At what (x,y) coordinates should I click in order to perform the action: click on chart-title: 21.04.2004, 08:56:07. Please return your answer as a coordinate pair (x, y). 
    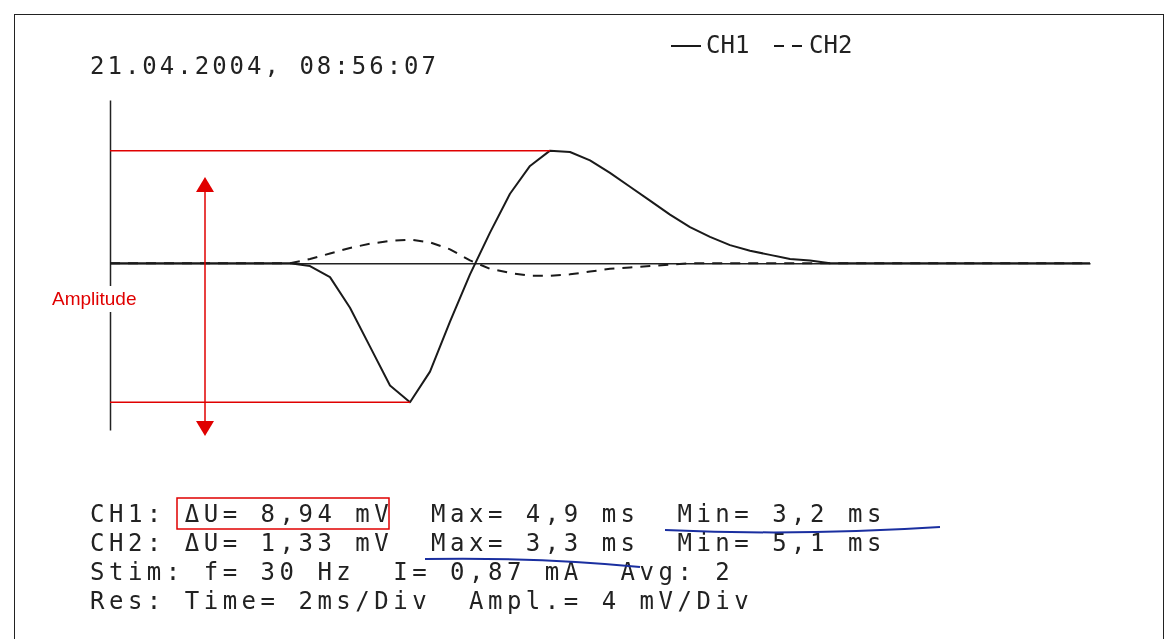
    Looking at the image, I should click on (264, 66).